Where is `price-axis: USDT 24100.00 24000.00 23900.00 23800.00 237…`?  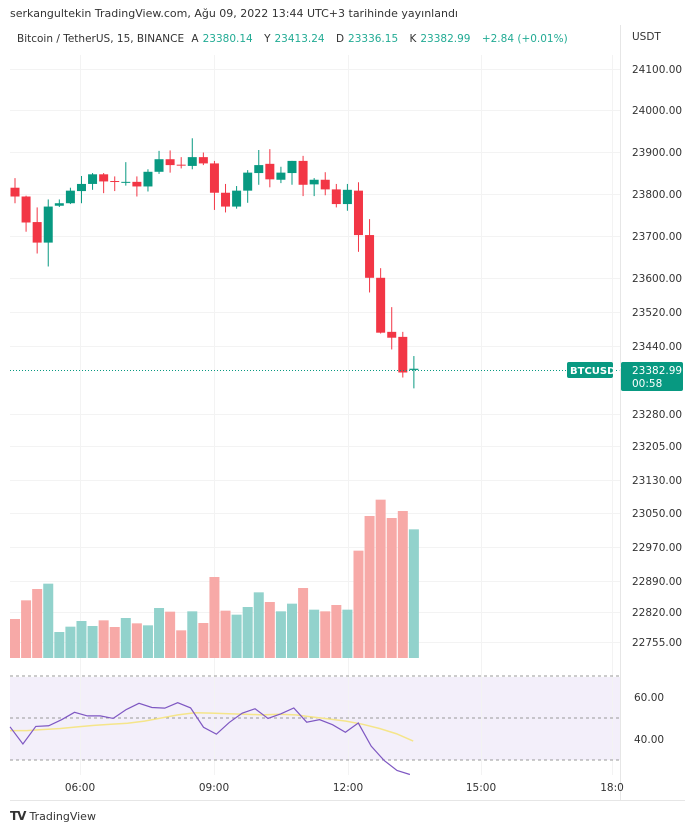 price-axis: USDT 24100.00 24000.00 23900.00 23800.00 237… is located at coordinates (657, 340).